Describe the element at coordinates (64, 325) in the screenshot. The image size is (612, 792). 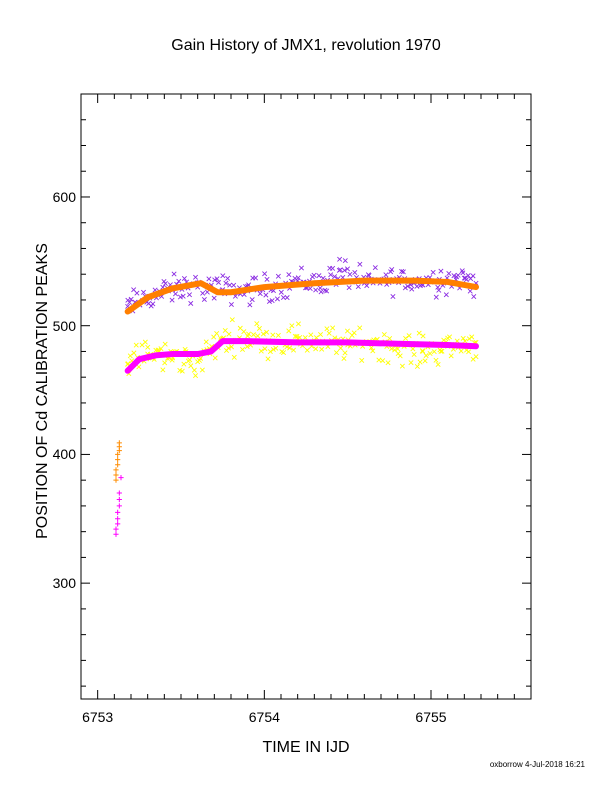
I see `y-tick-label: 500` at that location.